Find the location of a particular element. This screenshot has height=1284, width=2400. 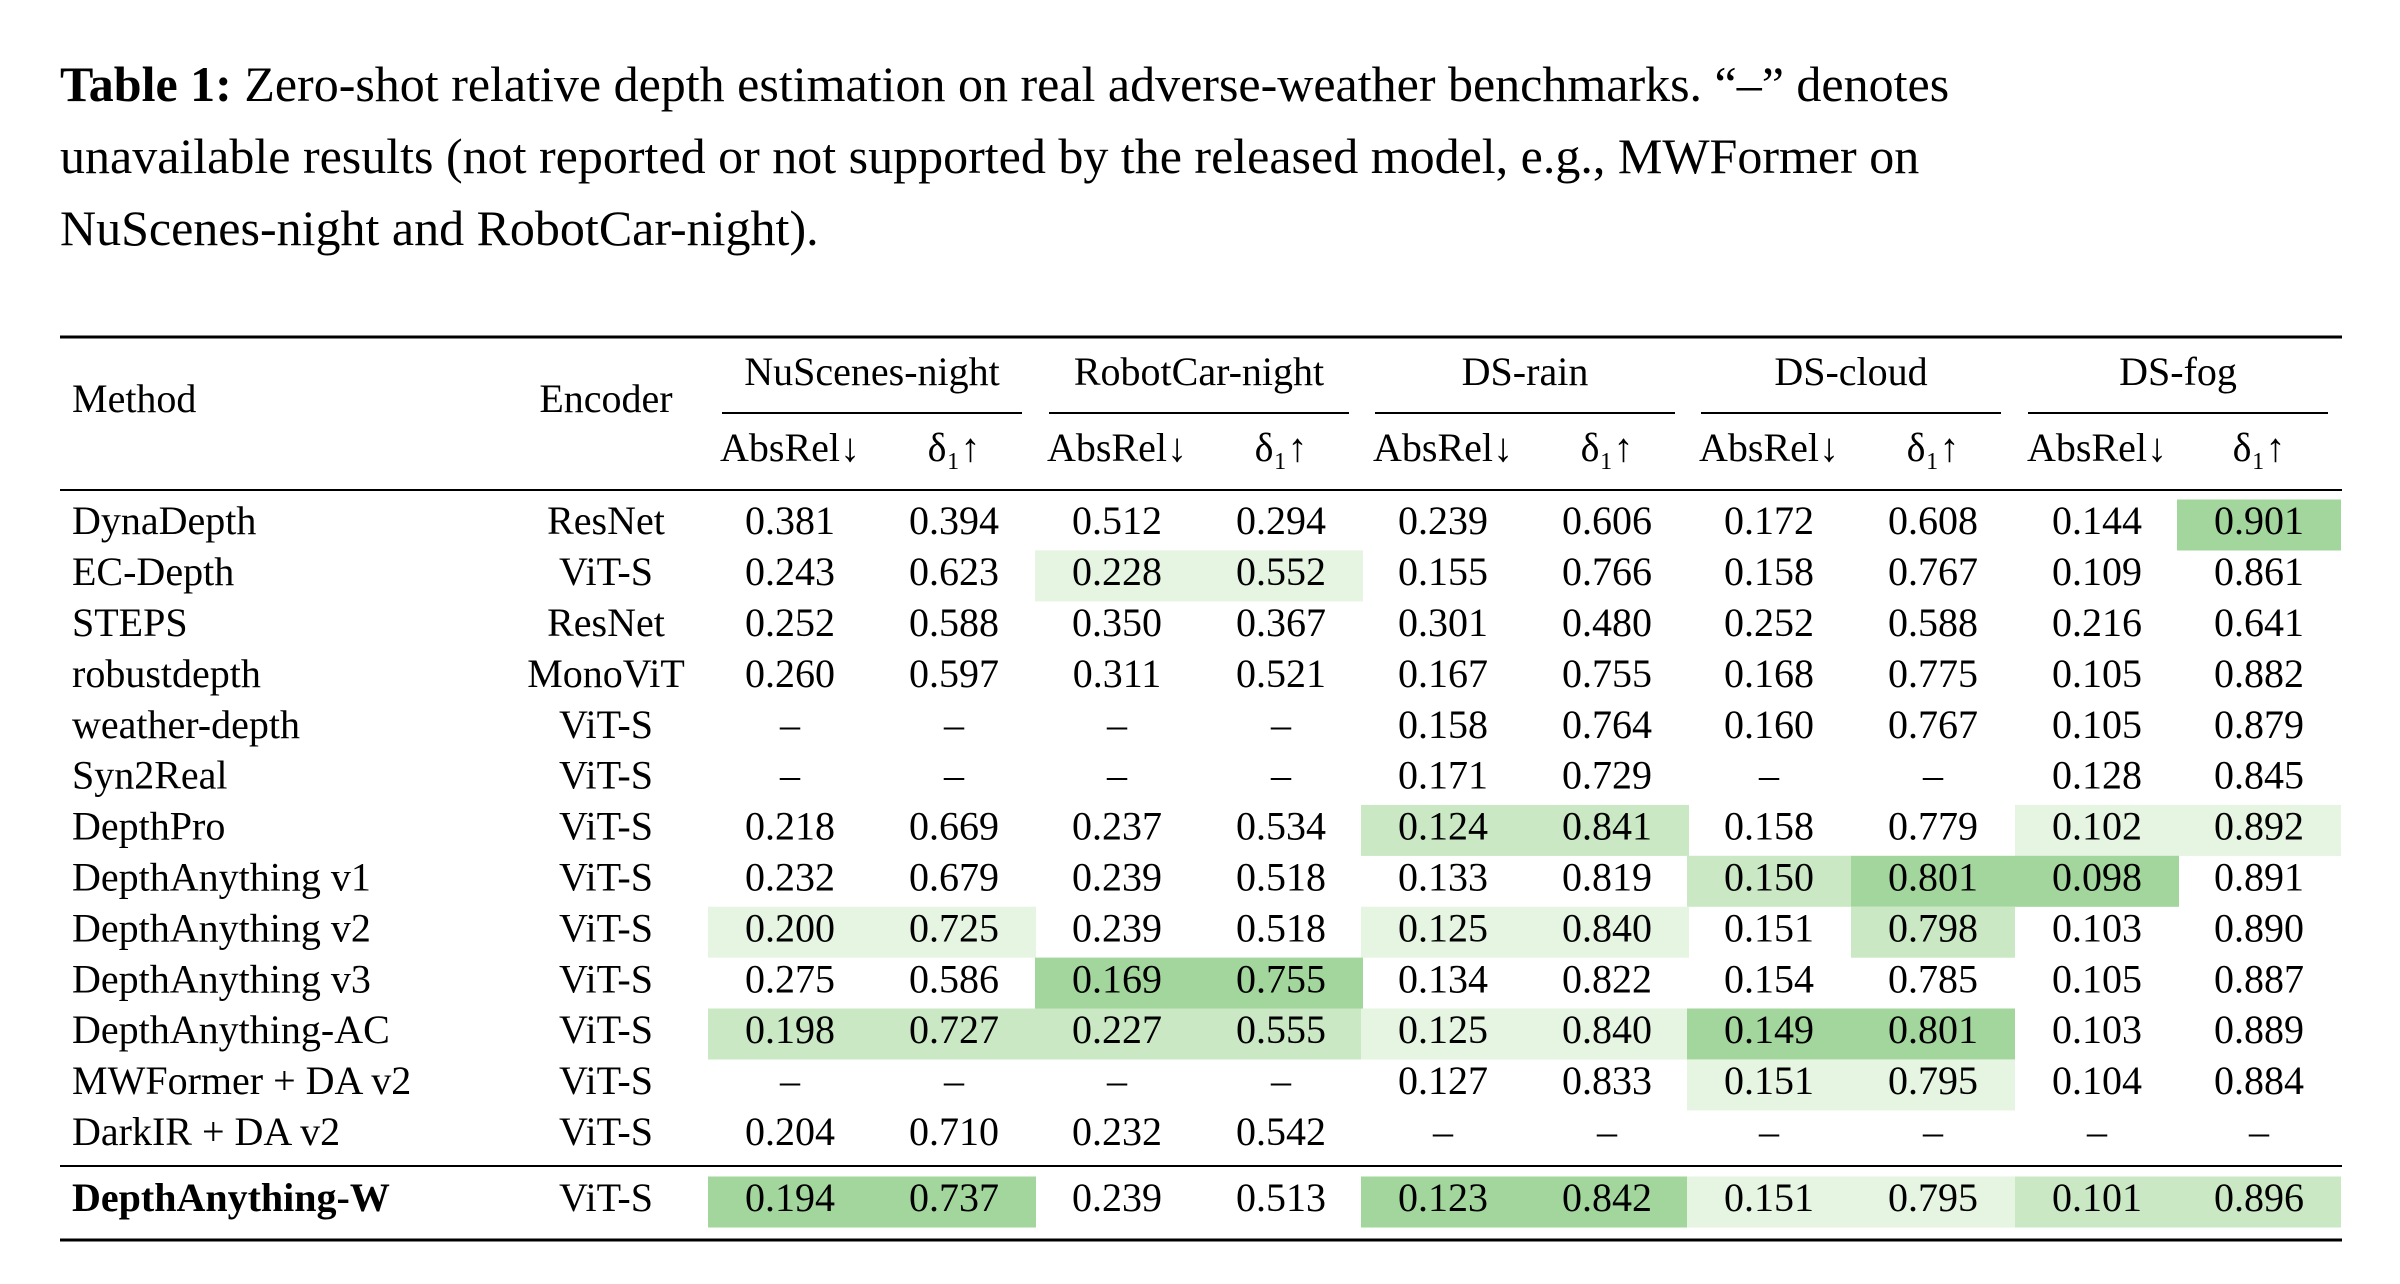

metric-value: 0.167 is located at coordinates (1443, 673).